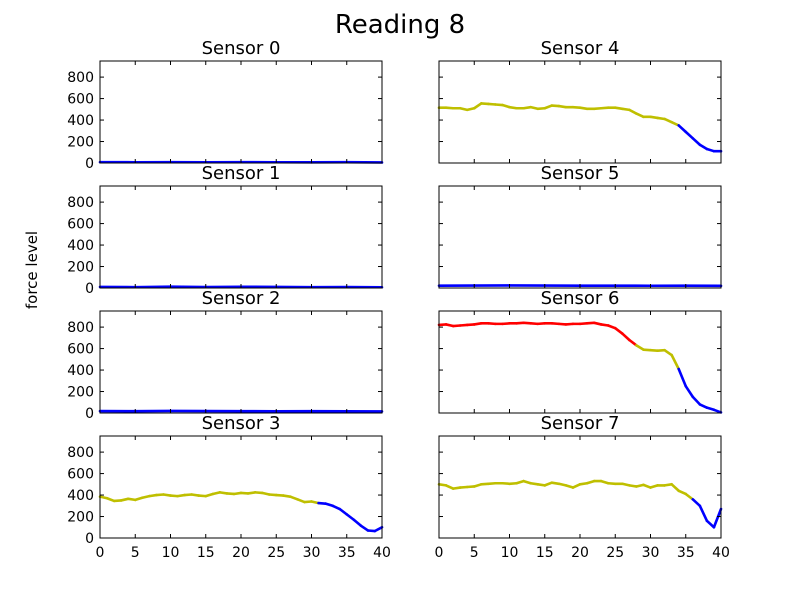 Image resolution: width=800 pixels, height=600 pixels. What do you see at coordinates (580, 48) in the screenshot?
I see `panel-title: Sensor 4` at bounding box center [580, 48].